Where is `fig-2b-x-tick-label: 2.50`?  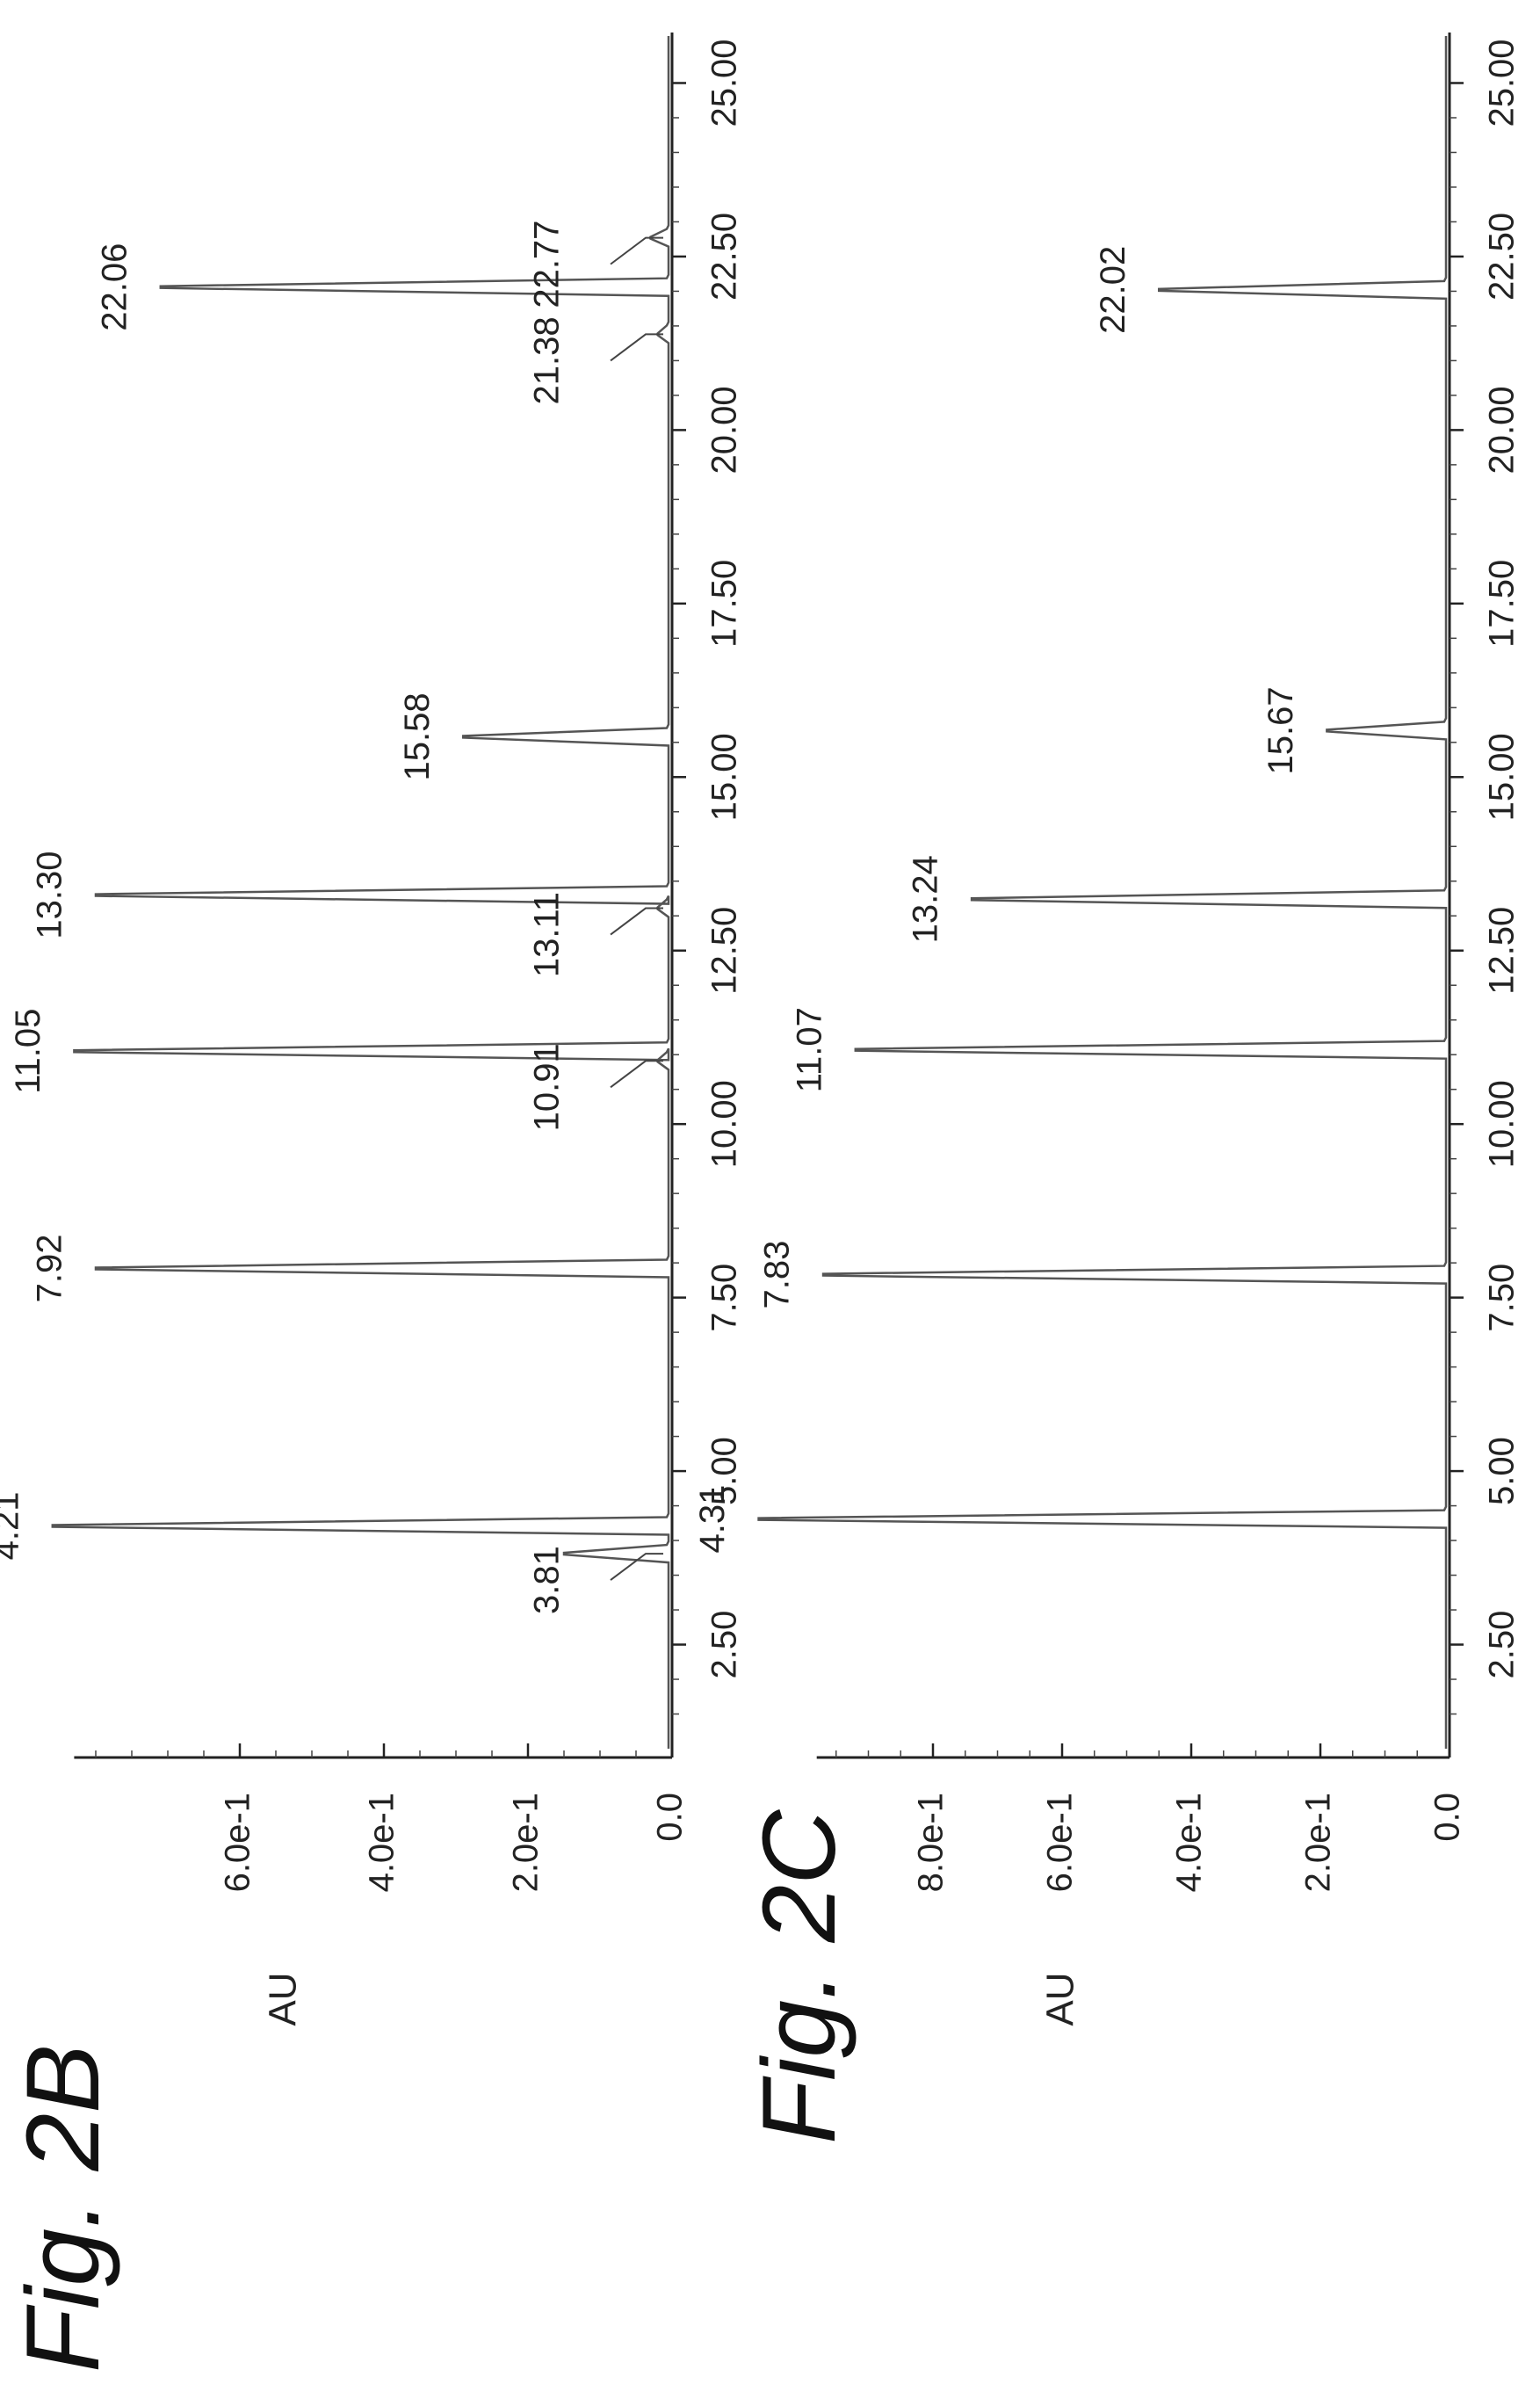 fig-2b-x-tick-label: 2.50 is located at coordinates (724, 1645).